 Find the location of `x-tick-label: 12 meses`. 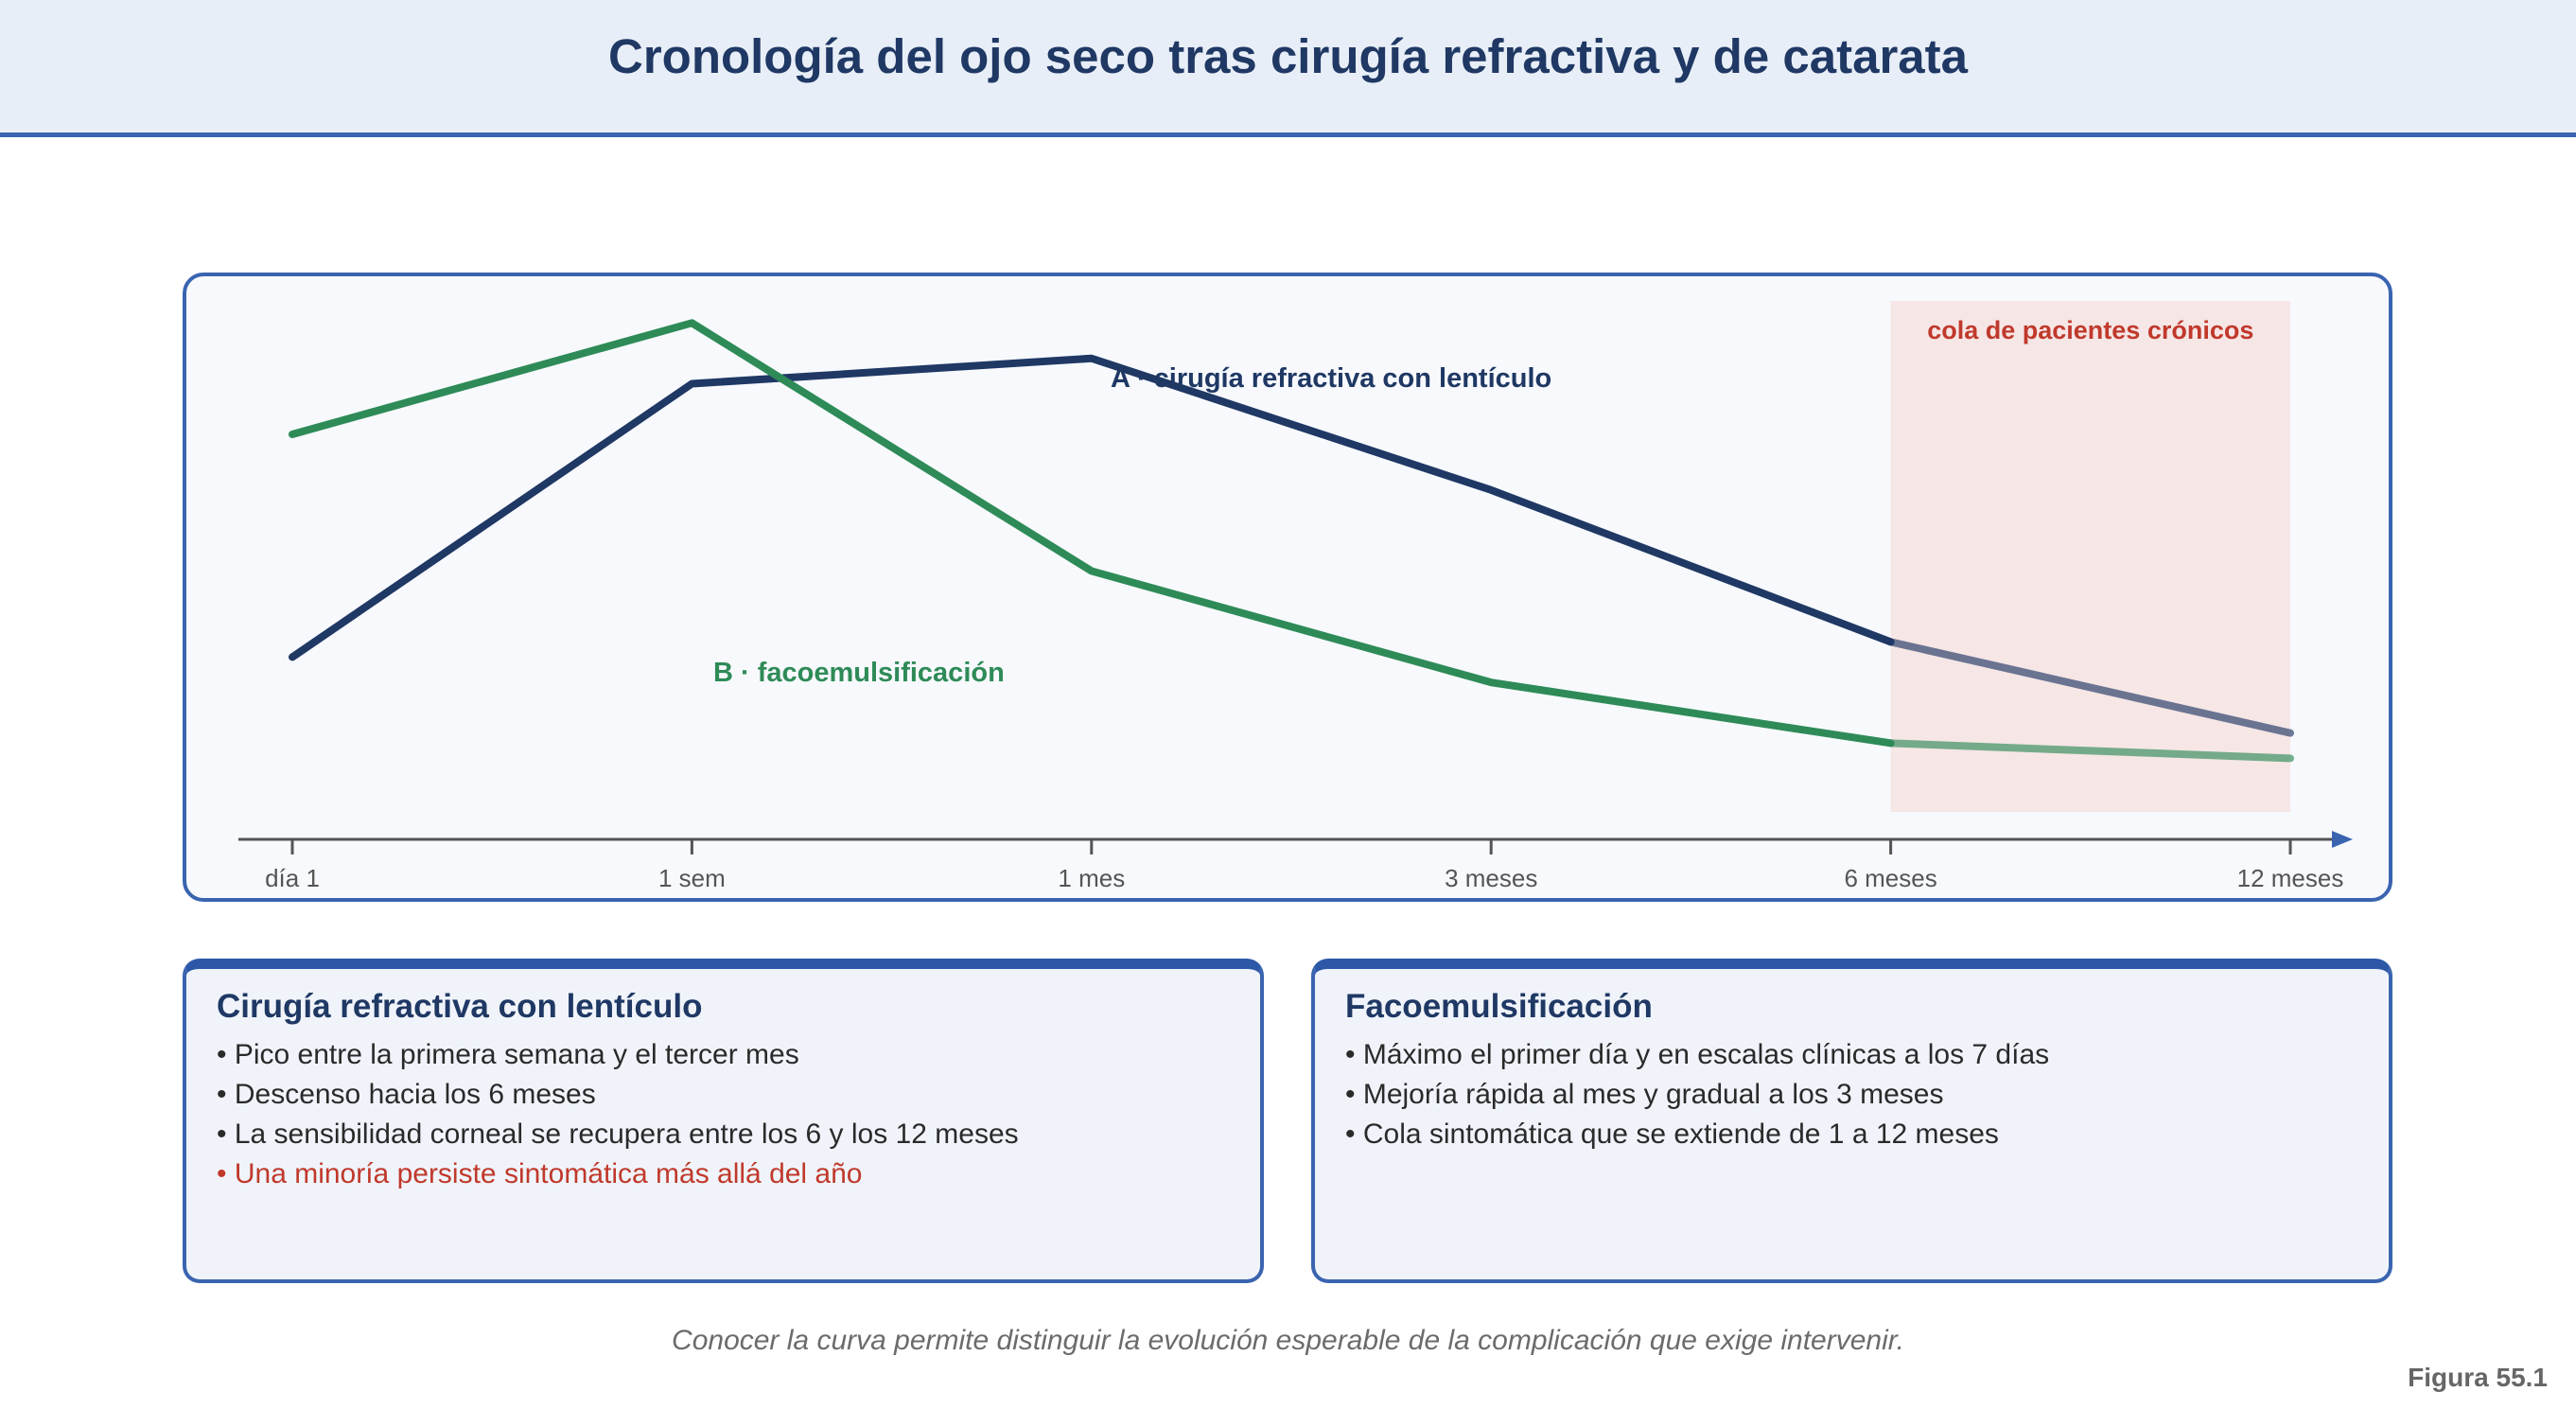

x-tick-label: 12 meses is located at coordinates (2291, 878).